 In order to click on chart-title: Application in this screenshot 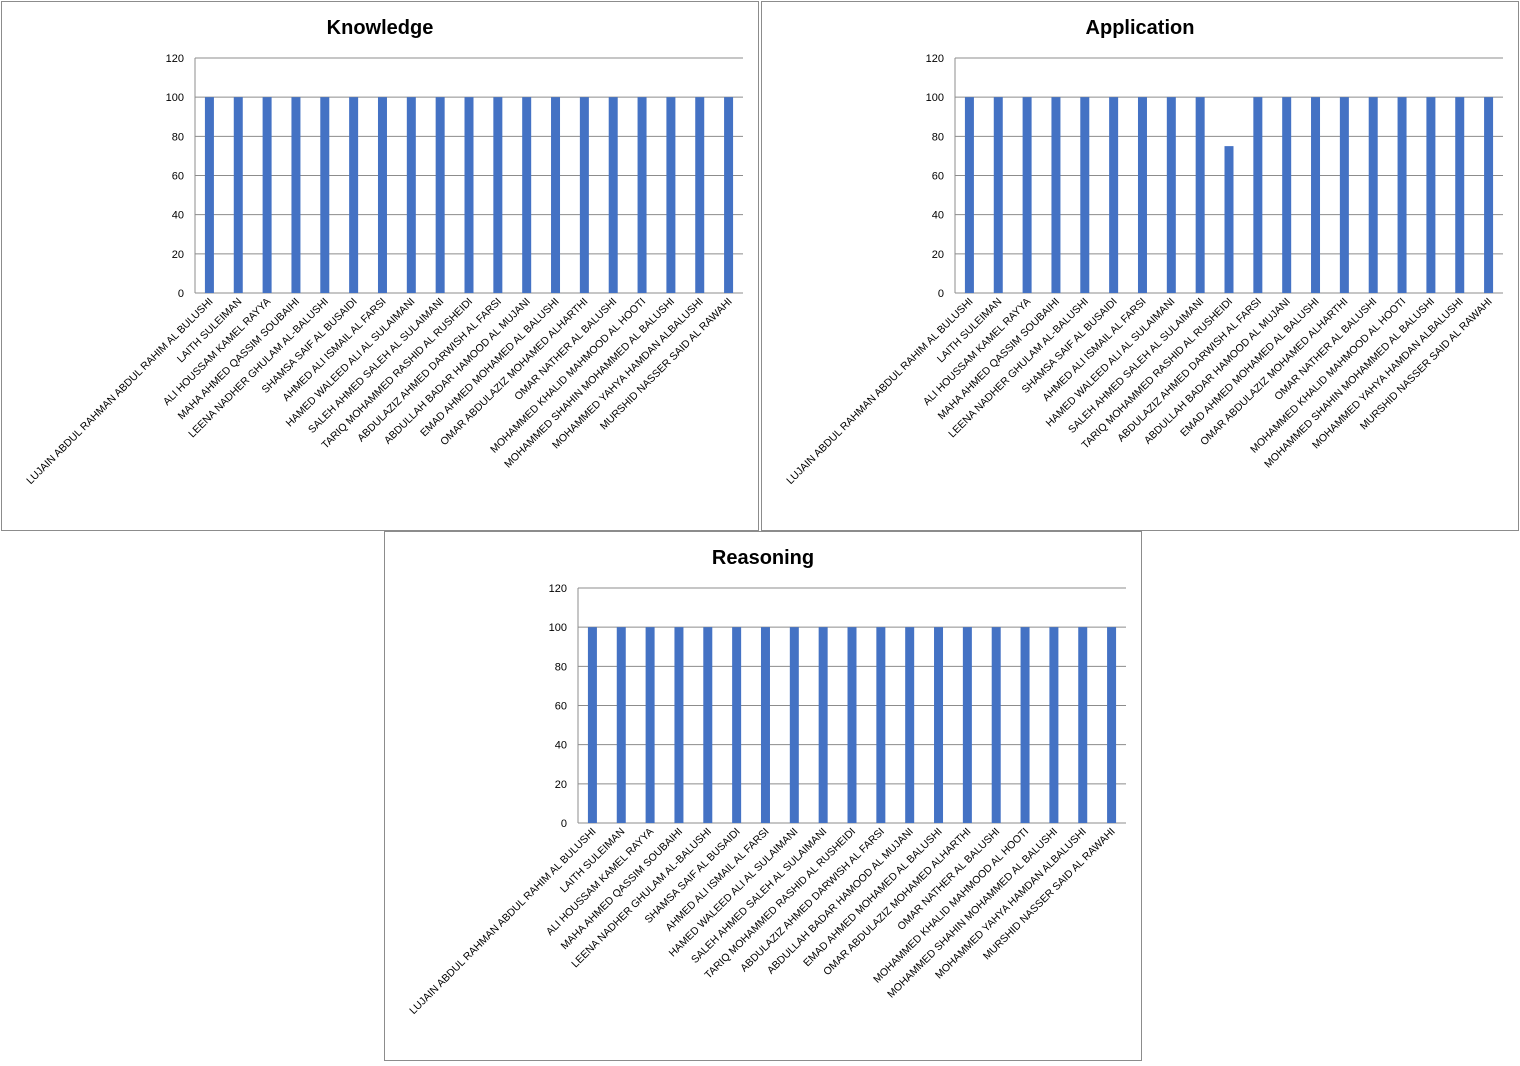, I will do `click(1140, 28)`.